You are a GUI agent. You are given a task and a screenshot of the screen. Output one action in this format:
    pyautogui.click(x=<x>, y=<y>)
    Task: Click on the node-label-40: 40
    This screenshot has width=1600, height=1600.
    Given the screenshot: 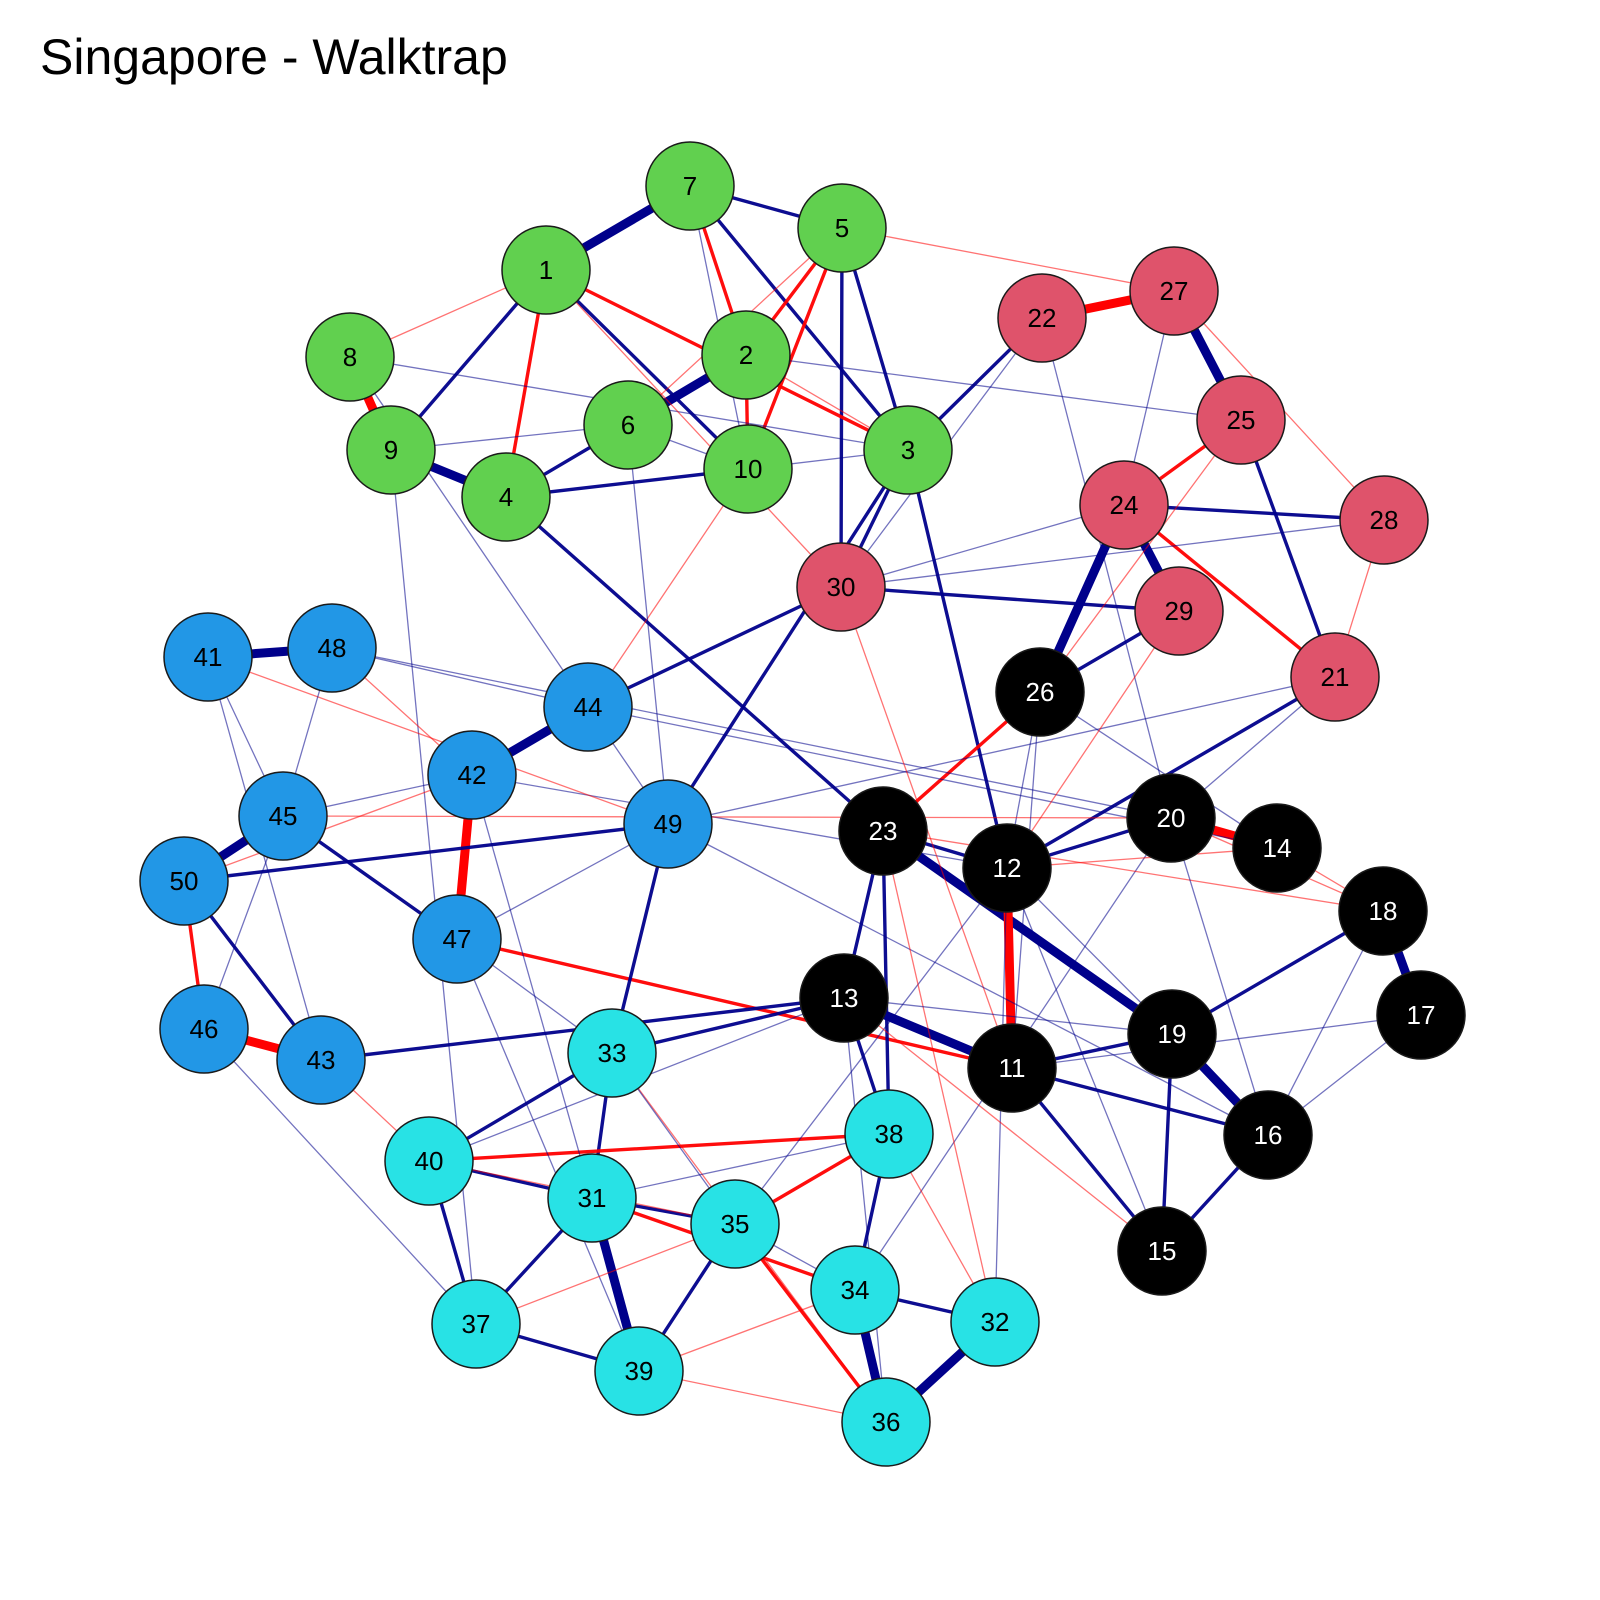 What is the action you would take?
    pyautogui.click(x=429, y=1161)
    